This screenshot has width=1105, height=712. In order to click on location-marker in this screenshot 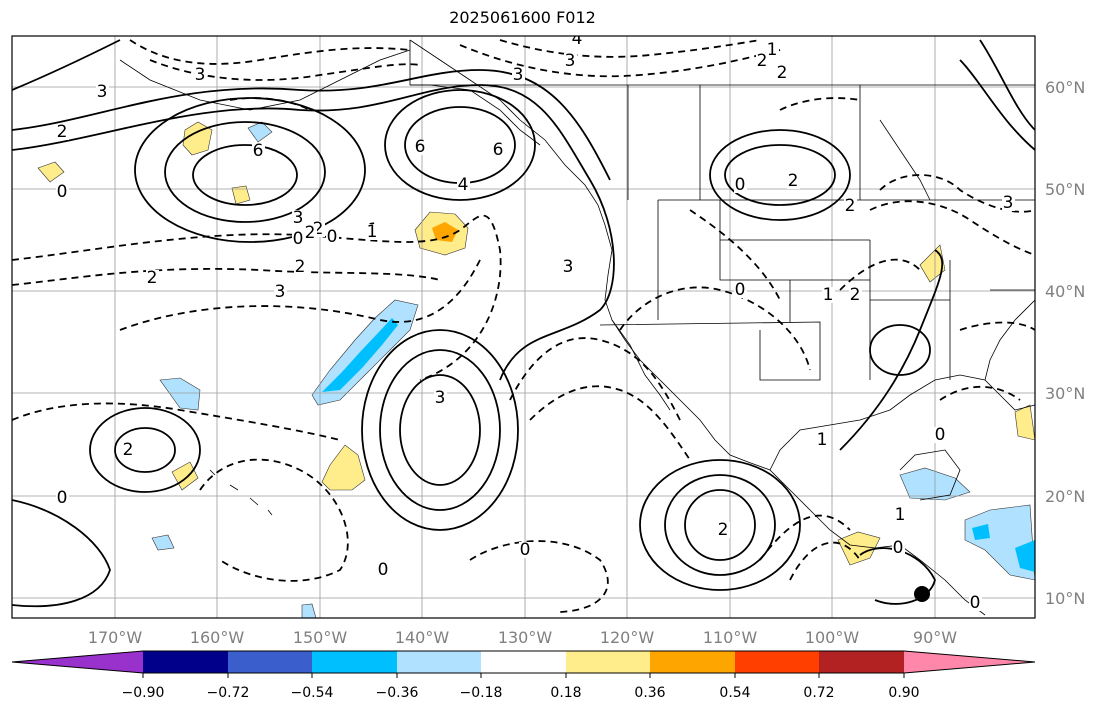, I will do `click(922, 594)`.